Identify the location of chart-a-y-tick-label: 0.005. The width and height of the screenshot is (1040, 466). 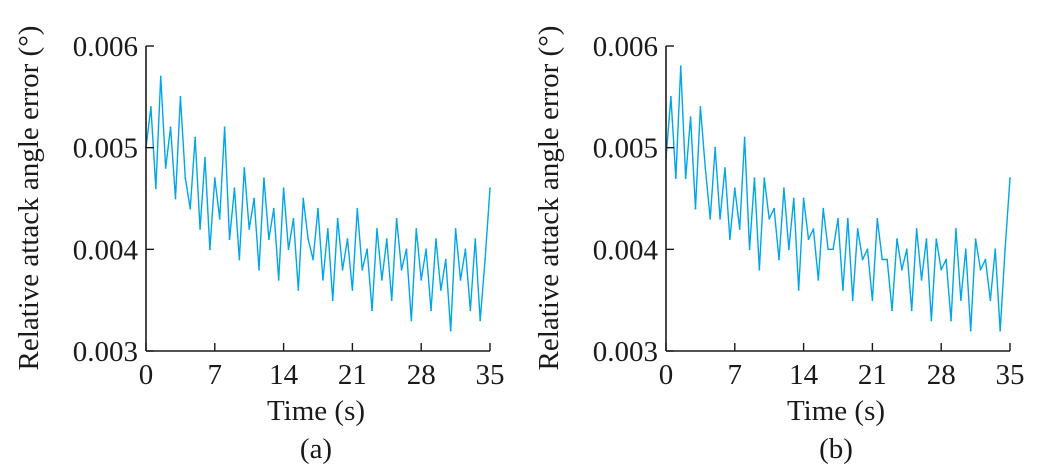
(105, 149).